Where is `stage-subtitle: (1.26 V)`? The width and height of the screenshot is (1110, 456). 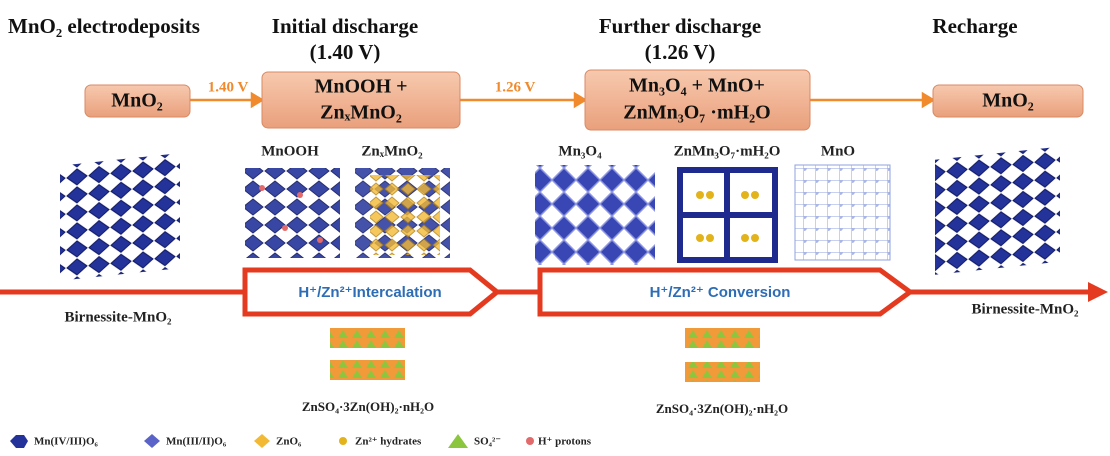
stage-subtitle: (1.26 V) is located at coordinates (680, 52).